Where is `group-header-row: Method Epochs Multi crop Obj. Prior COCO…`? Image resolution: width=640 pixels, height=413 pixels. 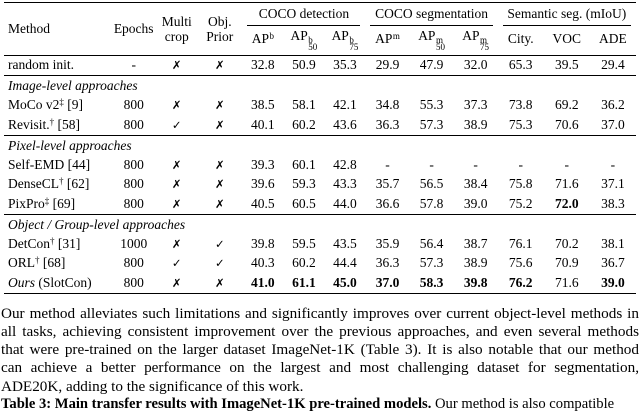 group-header-row: Method Epochs Multi crop Obj. Prior COCO… is located at coordinates (320, 23).